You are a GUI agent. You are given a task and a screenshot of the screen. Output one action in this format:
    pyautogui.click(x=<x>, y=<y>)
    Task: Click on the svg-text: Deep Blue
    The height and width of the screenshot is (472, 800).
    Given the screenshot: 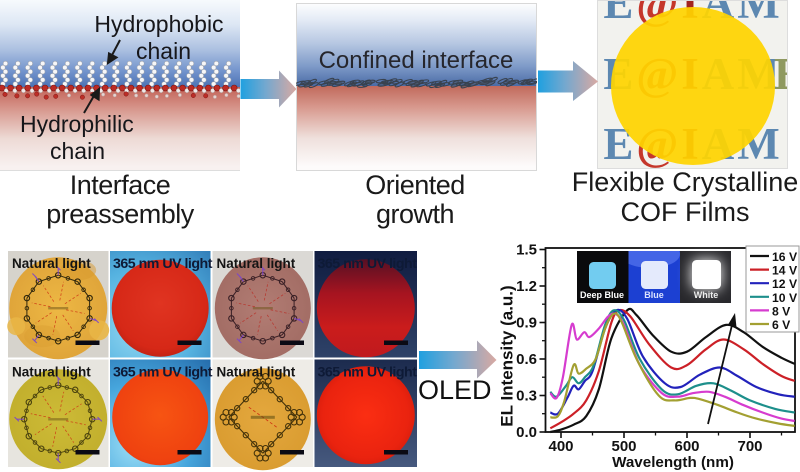 What is the action you would take?
    pyautogui.click(x=602, y=295)
    